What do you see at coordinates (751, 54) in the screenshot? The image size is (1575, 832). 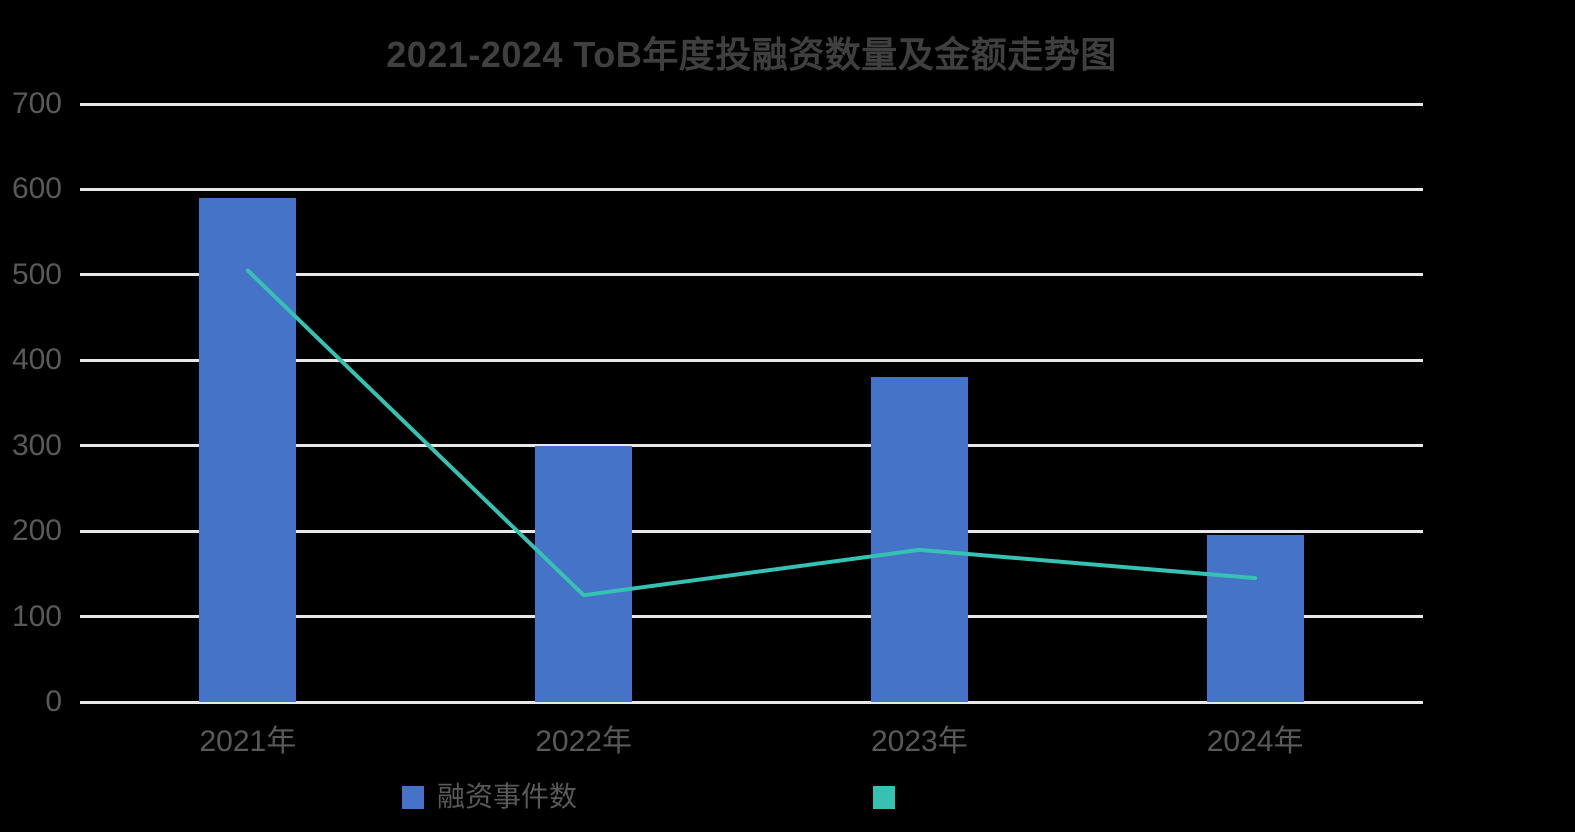 I see `chart-title: 2021-2024 ToB年度投融资数量及金额走势图` at bounding box center [751, 54].